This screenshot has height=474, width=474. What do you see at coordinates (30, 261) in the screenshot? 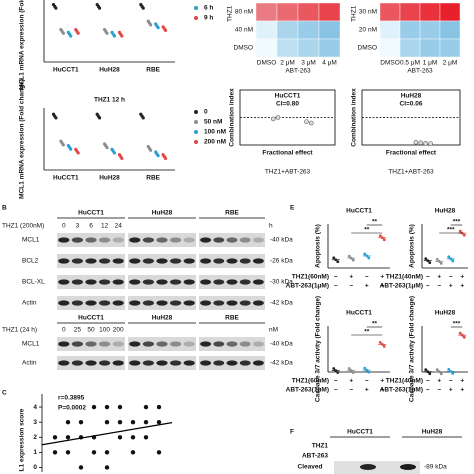
I see `row-label: BCL2` at bounding box center [30, 261].